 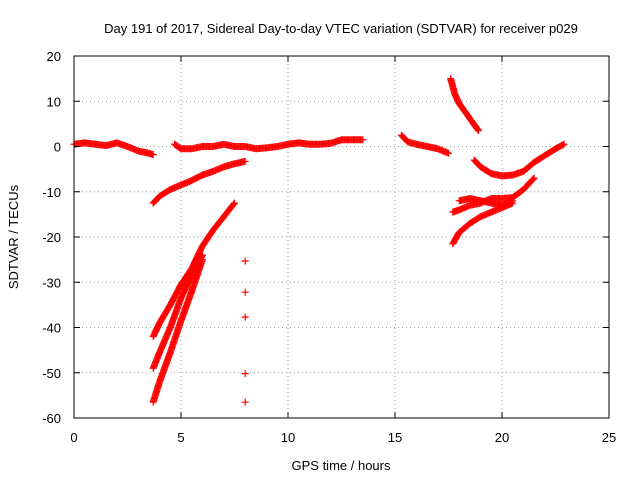 I want to click on x-tick-label: 25, so click(x=609, y=437).